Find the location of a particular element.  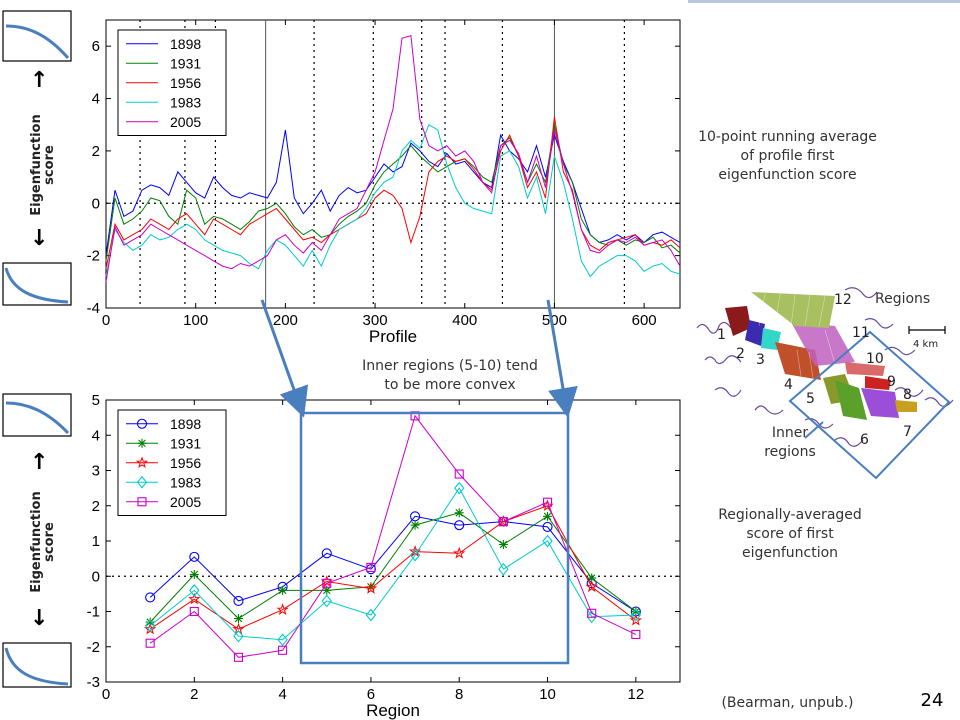

region-label-9: 9 is located at coordinates (891, 382).